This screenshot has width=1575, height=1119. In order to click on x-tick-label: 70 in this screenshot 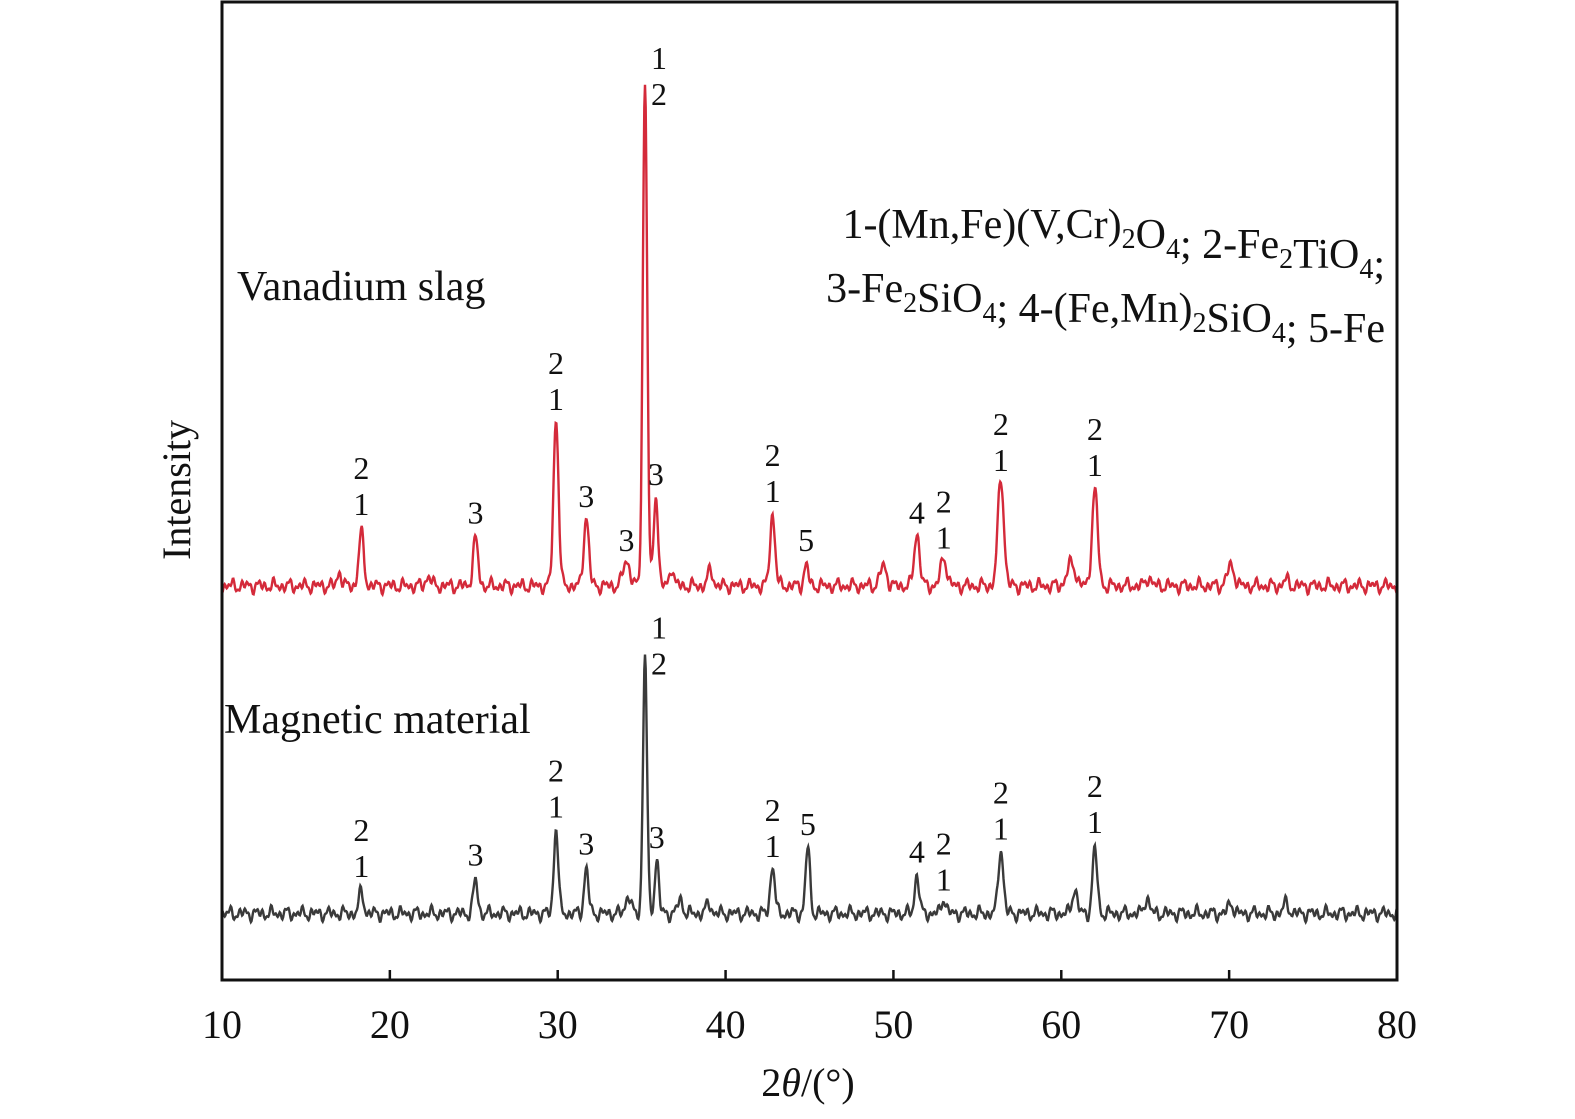, I will do `click(1229, 1024)`.